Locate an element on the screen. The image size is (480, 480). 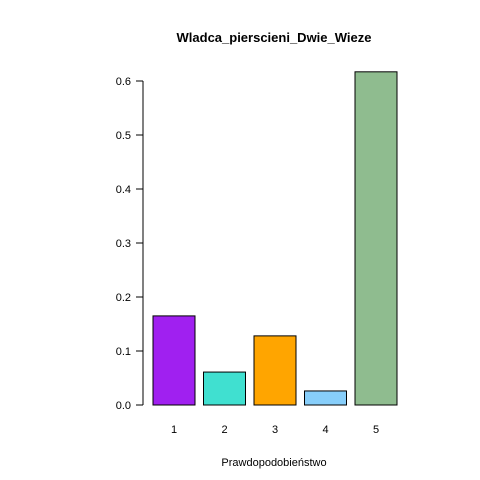
chart-title: Wladca_pierscieni_Dwie_Wieze is located at coordinates (274, 37).